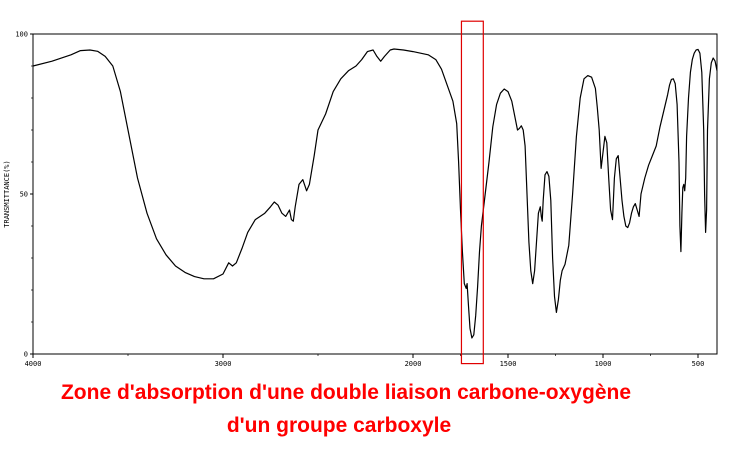 The height and width of the screenshot is (449, 746). I want to click on x-tick-label: 2000, so click(413, 364).